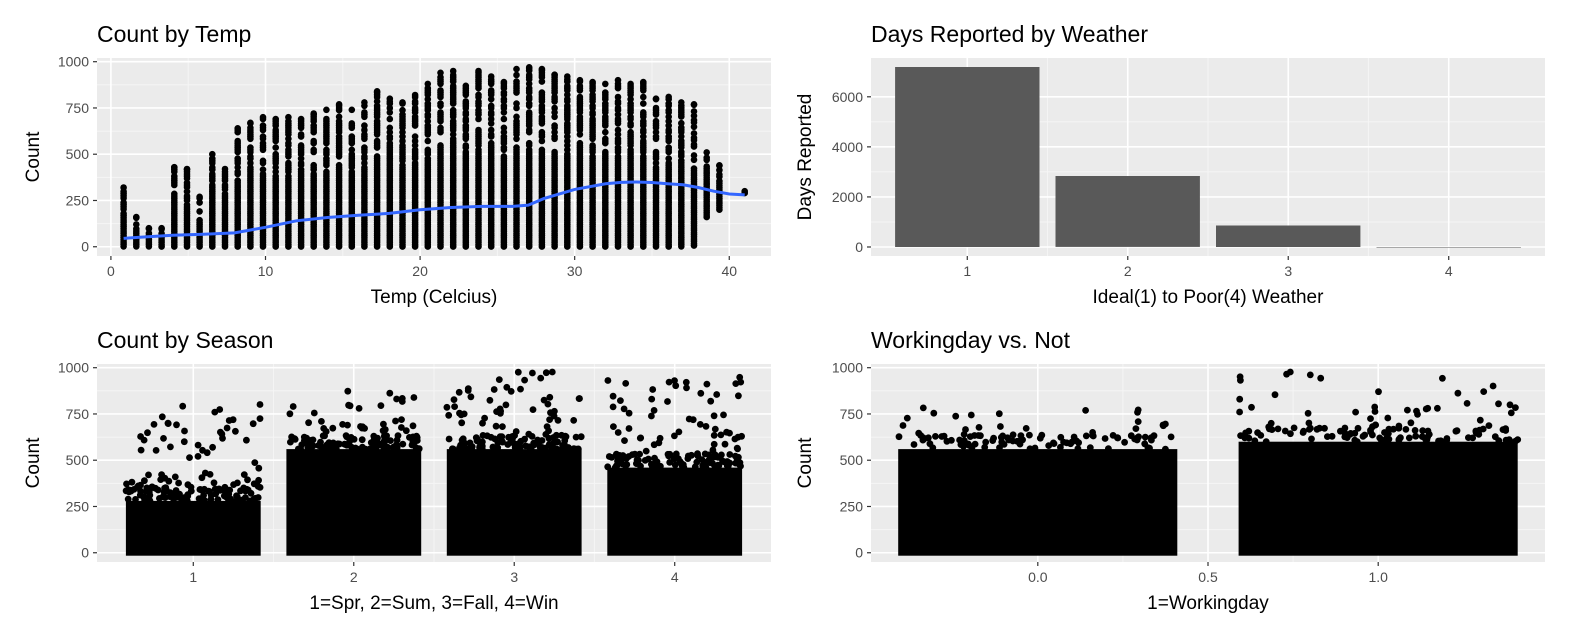 This screenshot has height=636, width=1570. I want to click on y-tick-label: 1000, so click(73, 62).